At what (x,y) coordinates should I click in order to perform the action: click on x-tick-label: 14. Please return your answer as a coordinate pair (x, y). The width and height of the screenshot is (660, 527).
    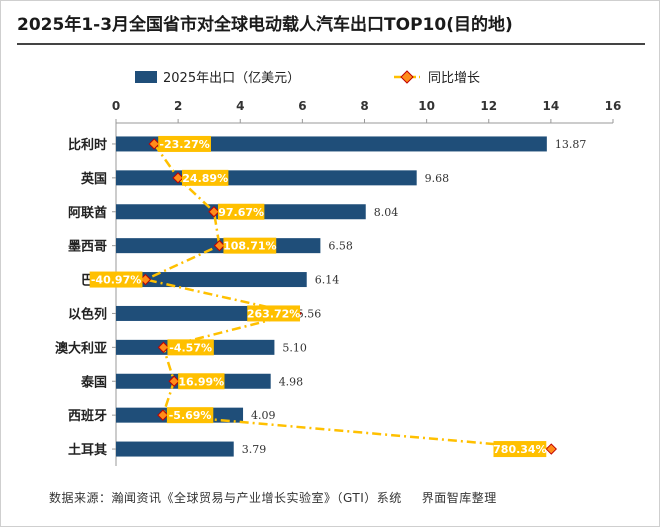
    Looking at the image, I should click on (551, 106).